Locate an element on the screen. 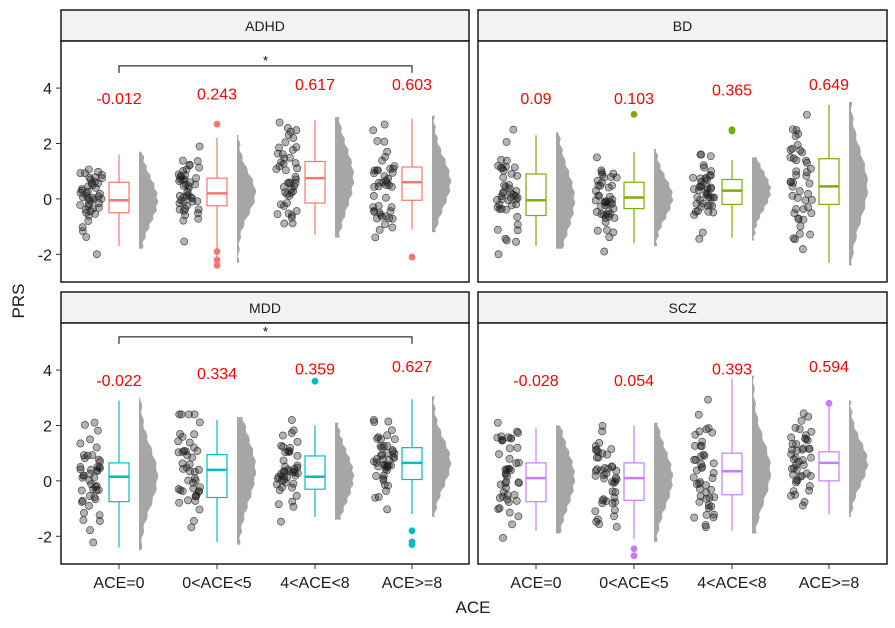 The width and height of the screenshot is (895, 628). y-tick-label: 0 is located at coordinates (47, 200).